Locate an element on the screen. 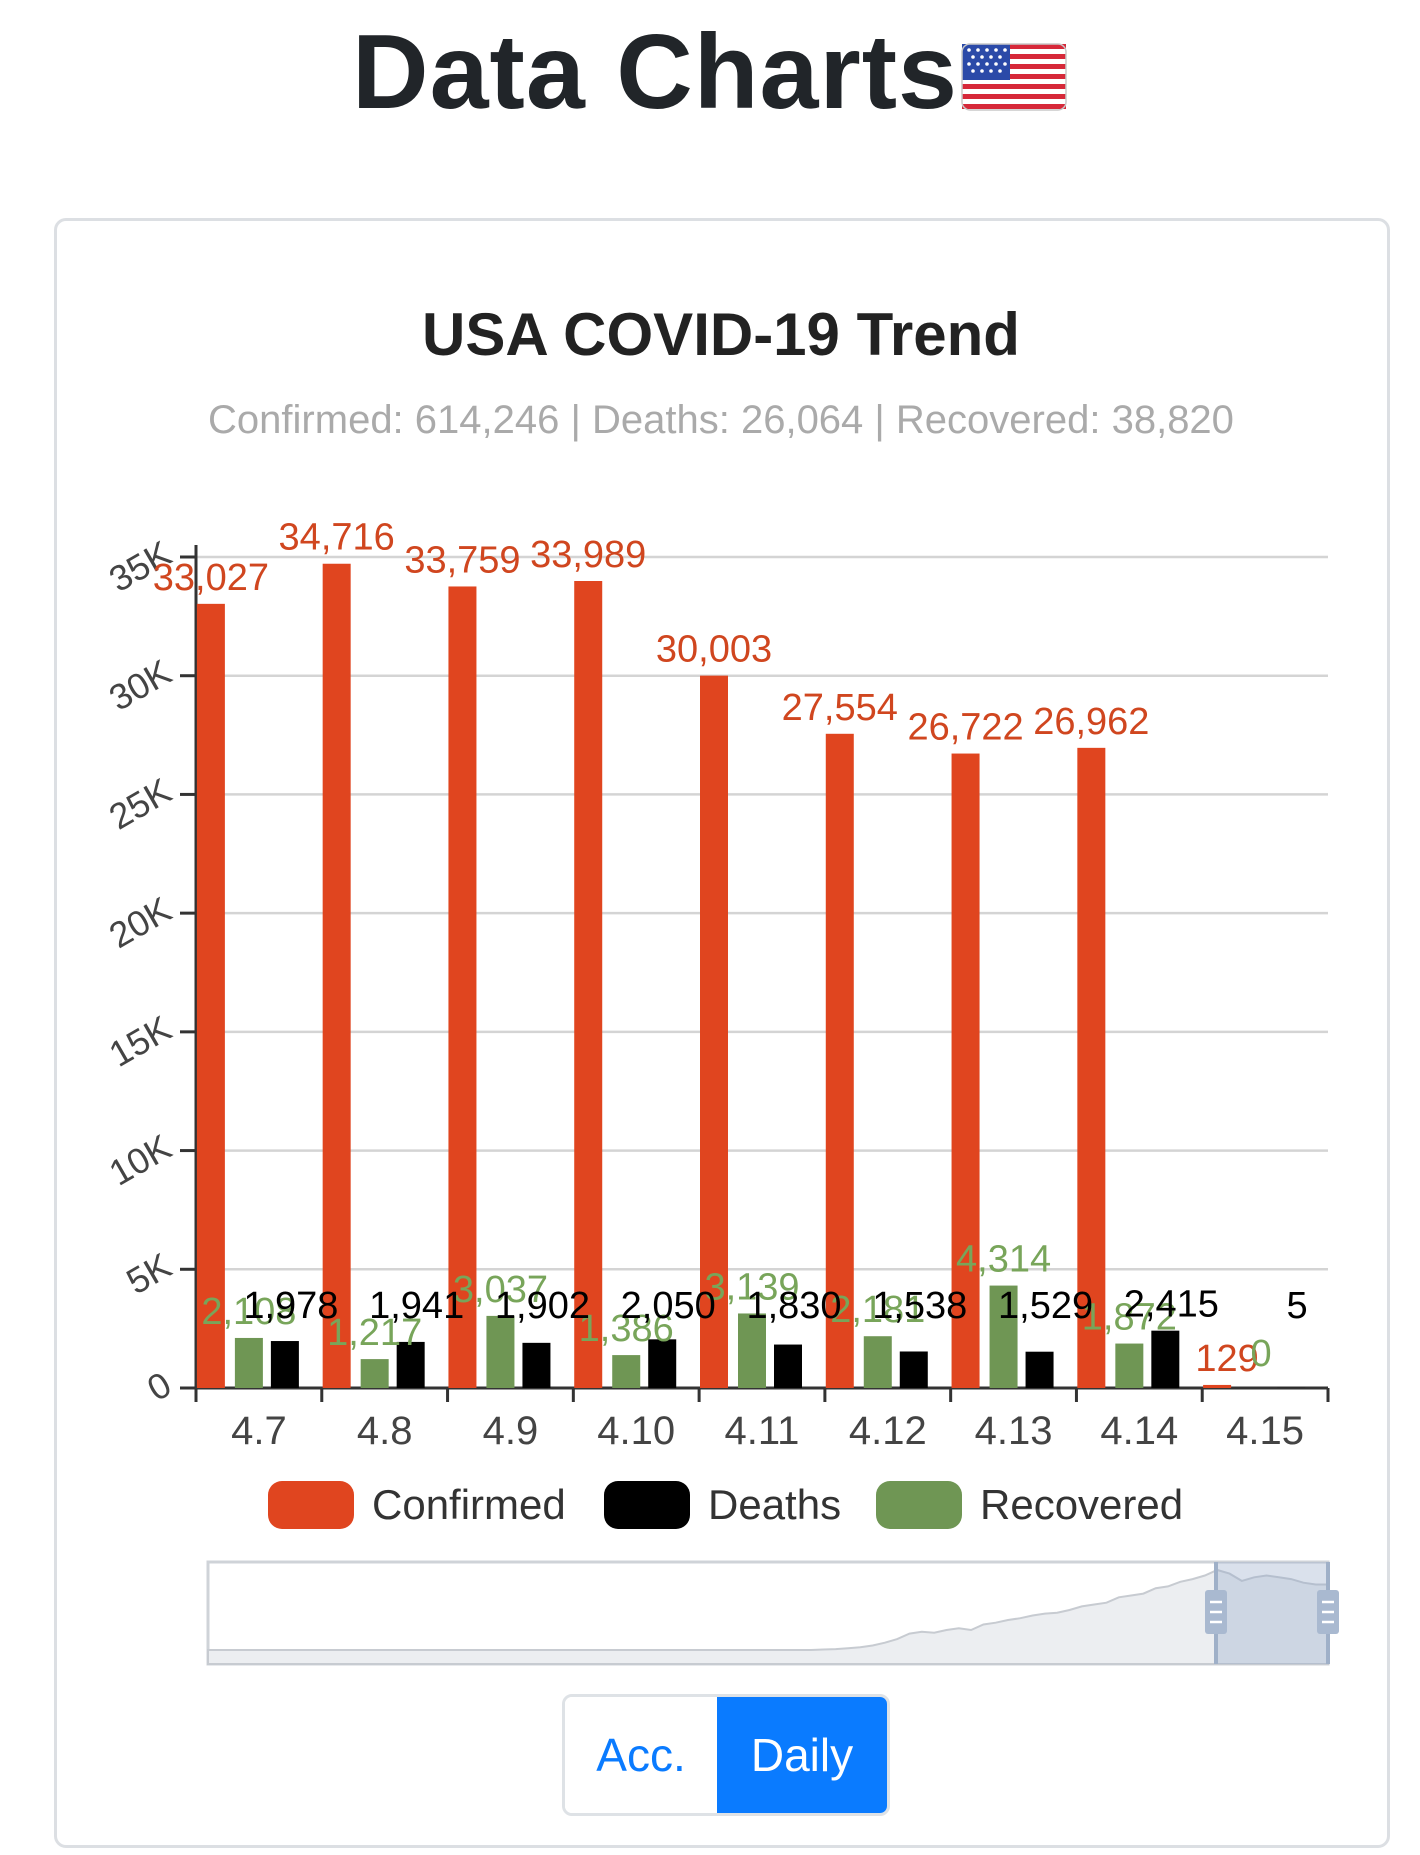  mode-toggle: Acc. Daily is located at coordinates (726, 1755).